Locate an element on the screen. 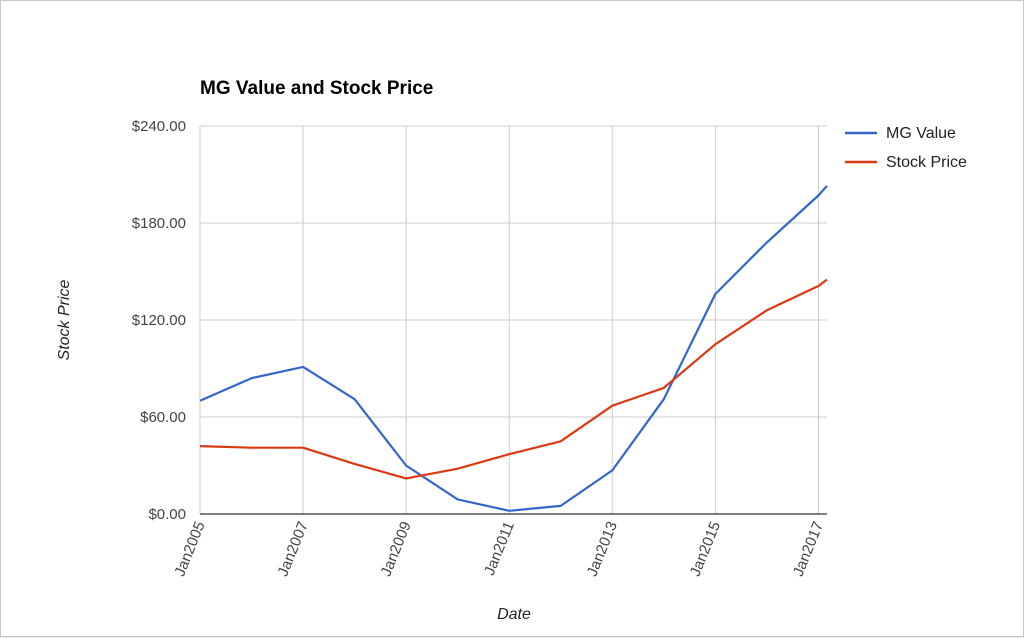  y-axis-title: Stock Price is located at coordinates (64, 319).